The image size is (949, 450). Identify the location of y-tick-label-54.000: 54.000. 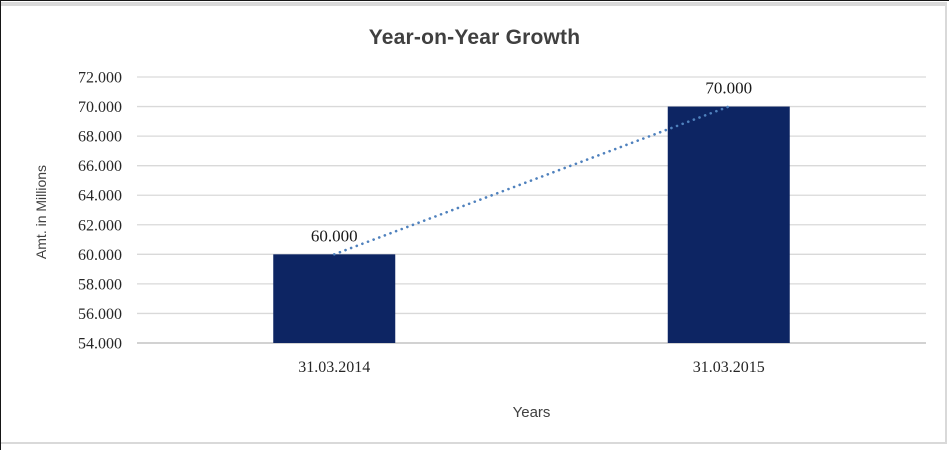
(100, 344).